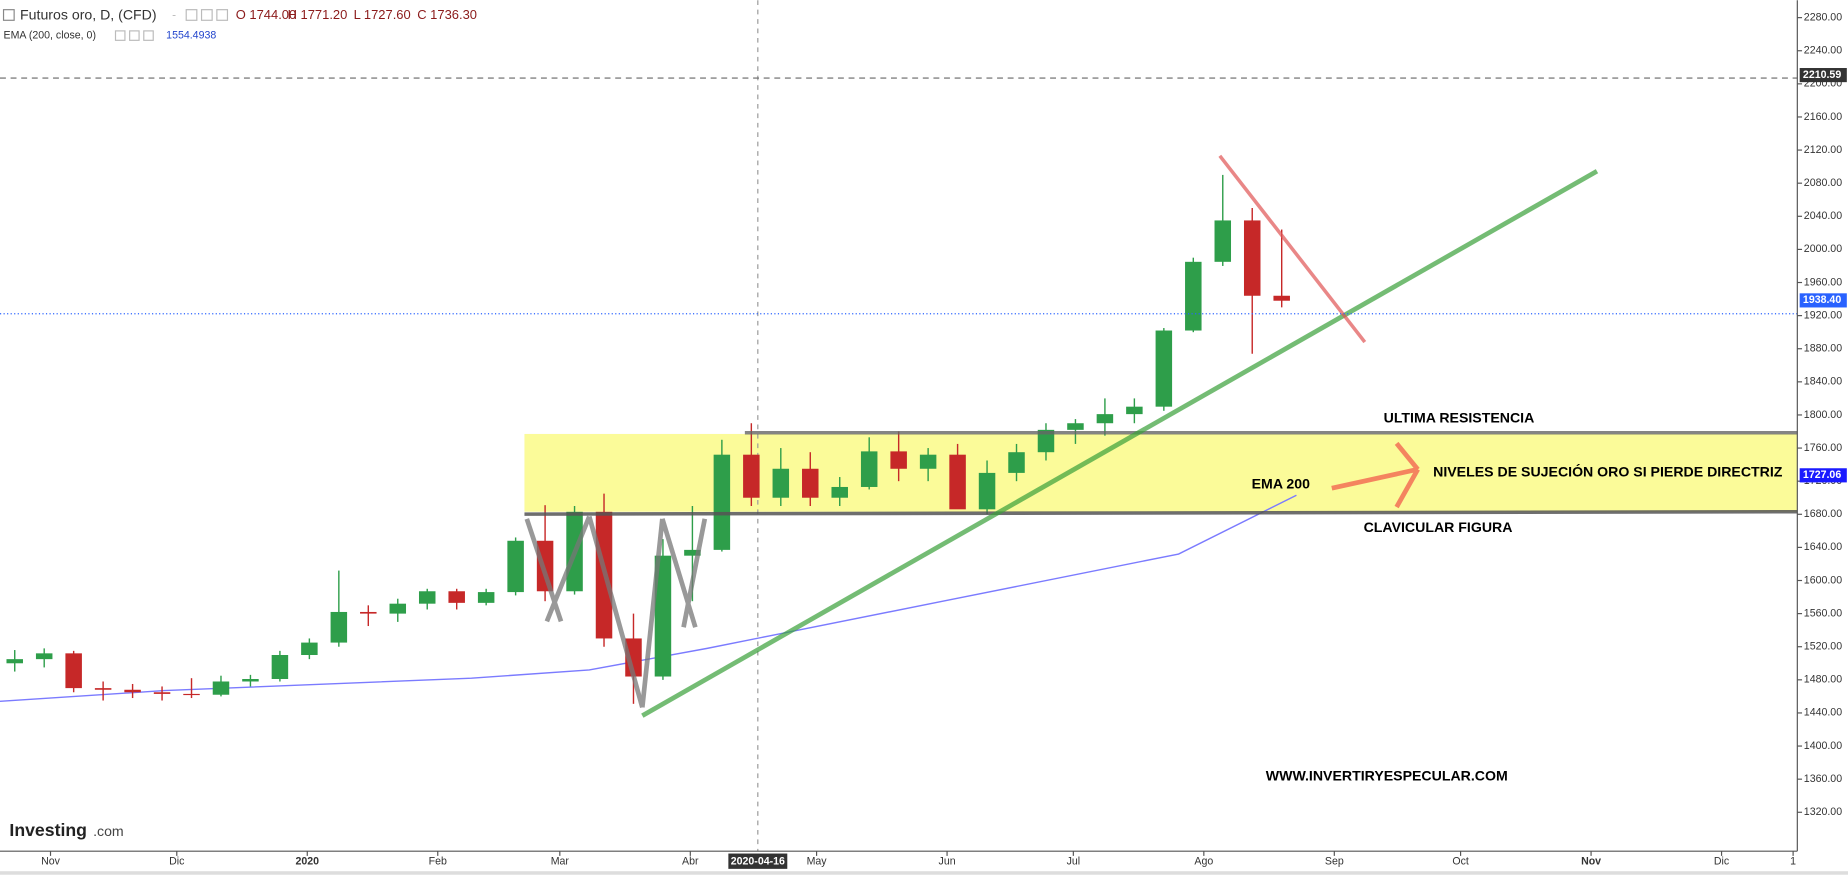 Image resolution: width=1848 pixels, height=875 pixels. I want to click on date-tag-label: 2020-04-16, so click(758, 862).